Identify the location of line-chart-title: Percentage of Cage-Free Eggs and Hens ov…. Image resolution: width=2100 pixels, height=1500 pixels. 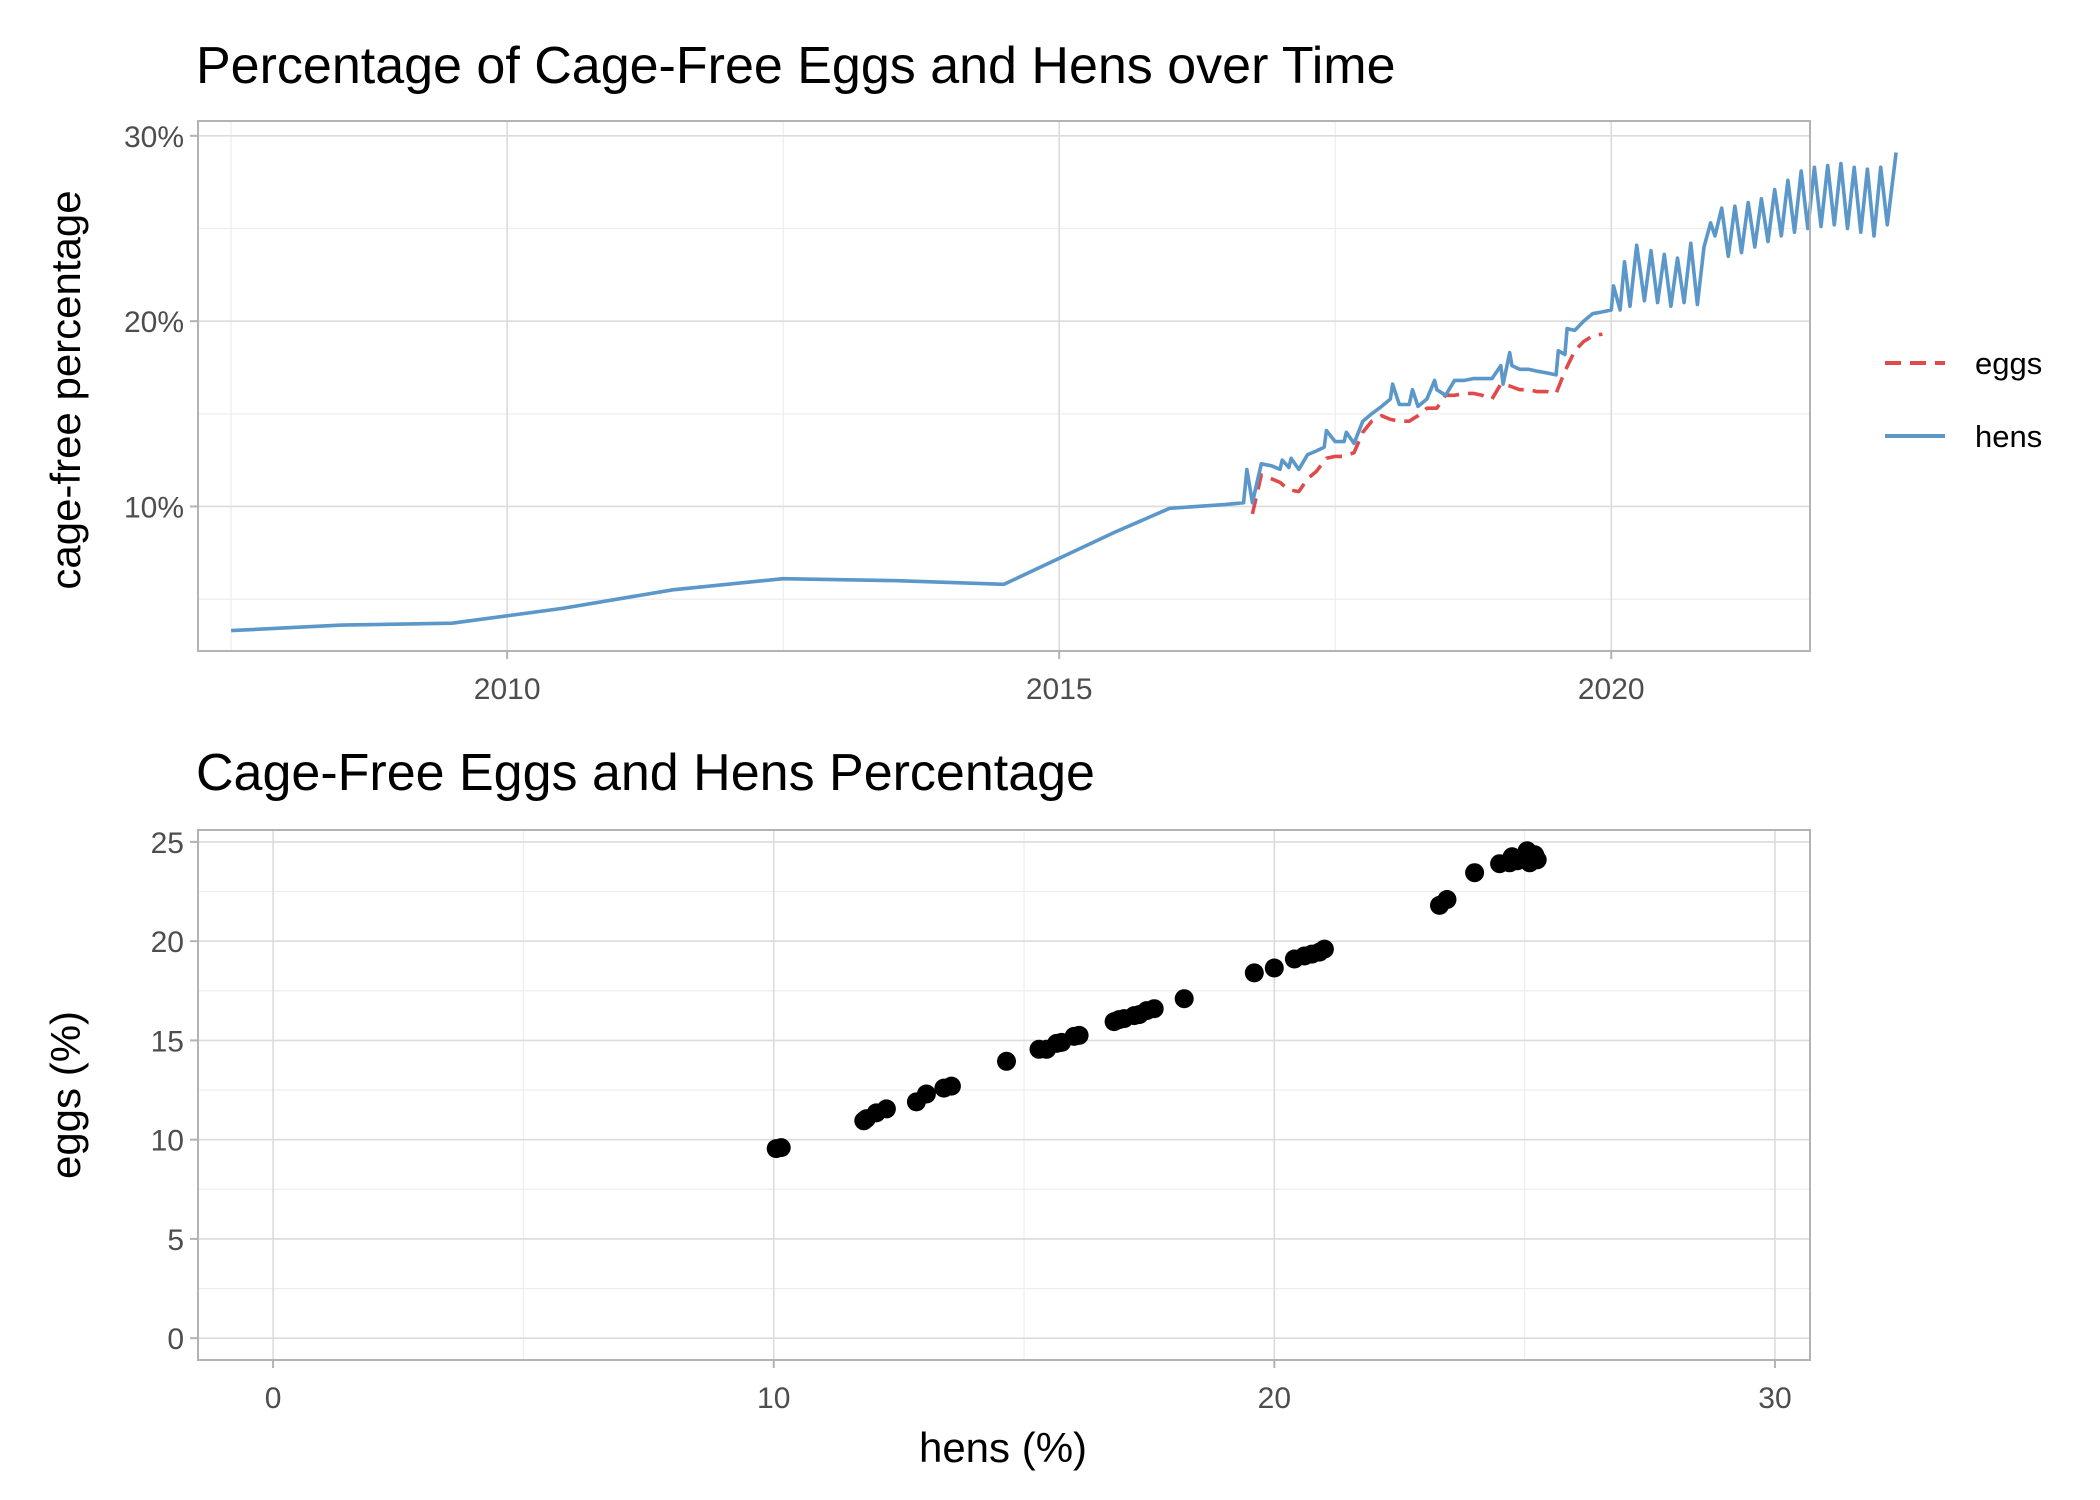
(796, 66).